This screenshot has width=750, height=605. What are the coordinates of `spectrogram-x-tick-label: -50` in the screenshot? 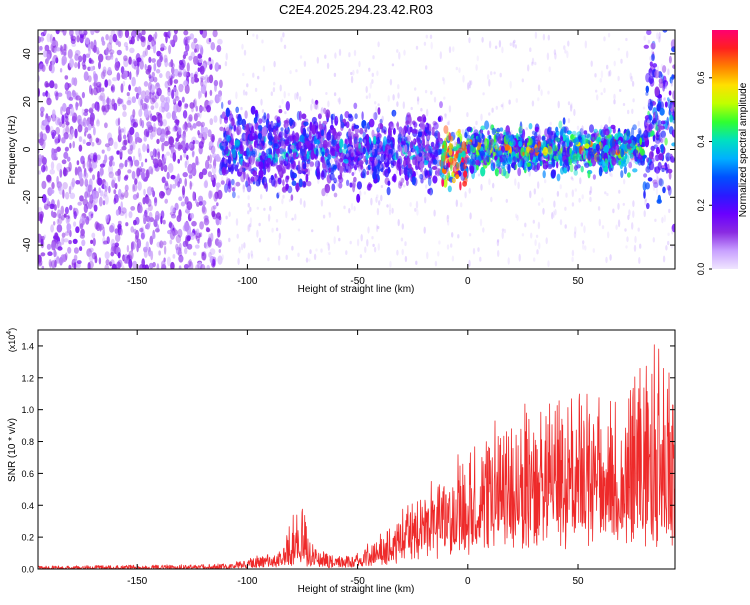 It's located at (357, 281).